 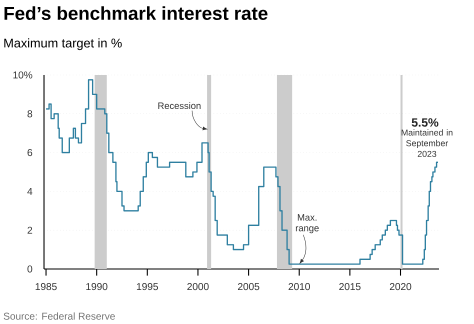 What do you see at coordinates (30, 230) in the screenshot?
I see `y-tick-label: 2` at bounding box center [30, 230].